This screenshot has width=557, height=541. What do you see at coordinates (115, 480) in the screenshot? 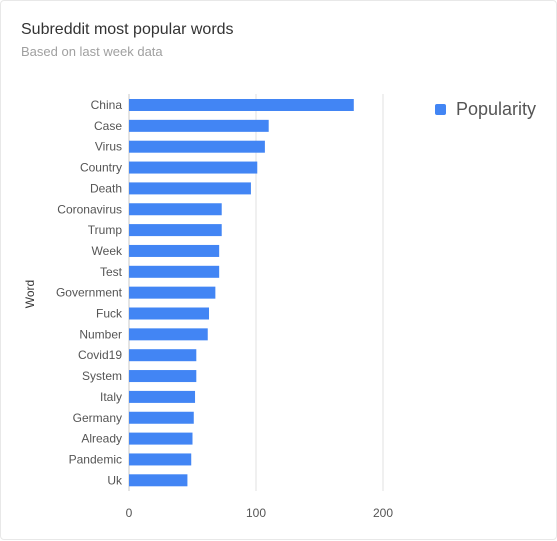
I see `category-label: Uk` at bounding box center [115, 480].